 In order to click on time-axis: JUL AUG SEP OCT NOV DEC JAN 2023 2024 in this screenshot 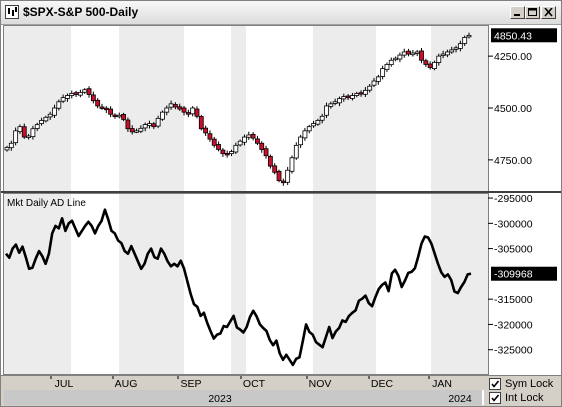, I will do `click(281, 390)`.